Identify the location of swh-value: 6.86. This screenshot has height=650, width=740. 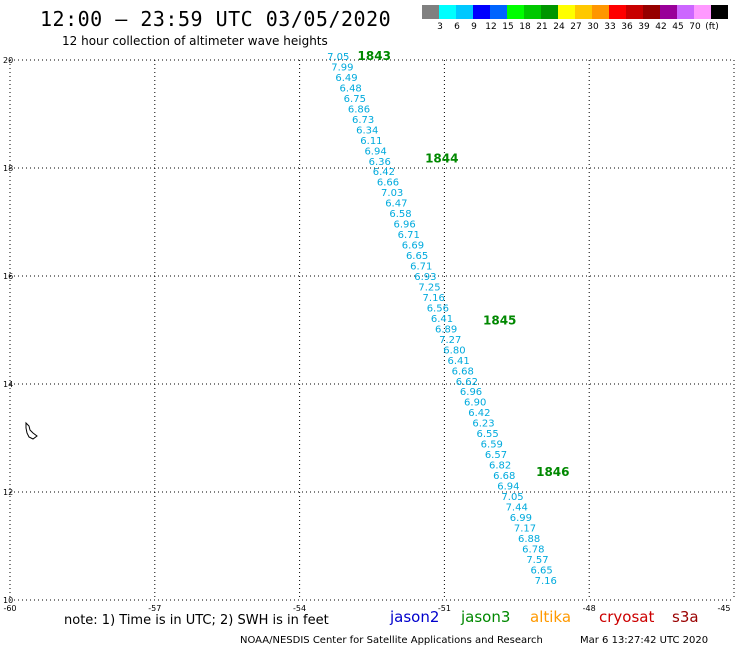
(359, 109).